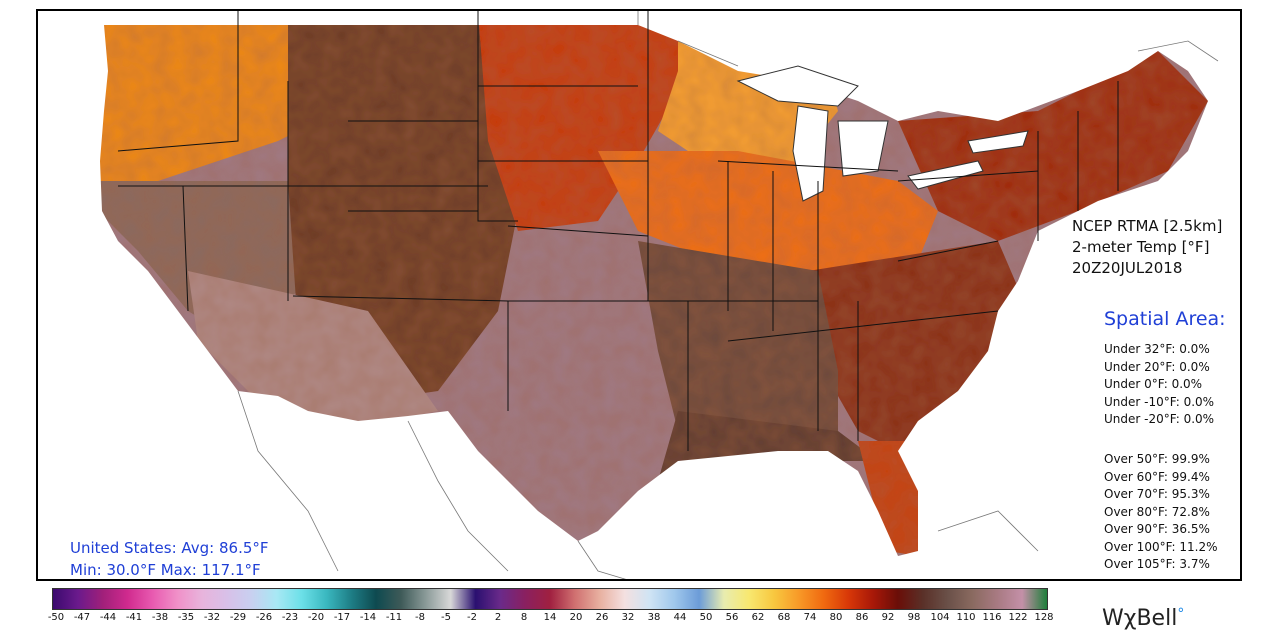 The height and width of the screenshot is (640, 1280). Describe the element at coordinates (1161, 546) in the screenshot. I see `over-100: Over 100°F: 11.2%` at that location.